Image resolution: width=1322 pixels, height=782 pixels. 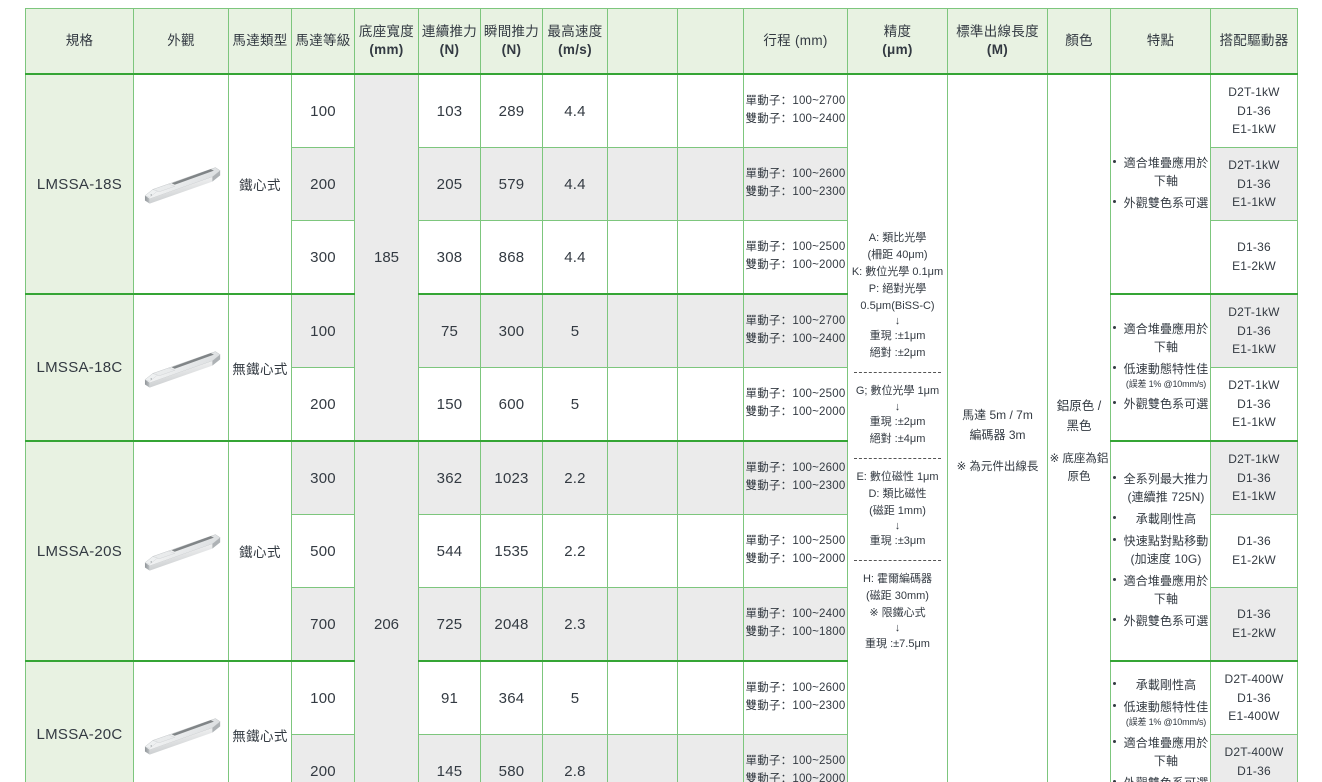 What do you see at coordinates (795, 614) in the screenshot?
I see `stroke-line: 單動子：100~2400` at bounding box center [795, 614].